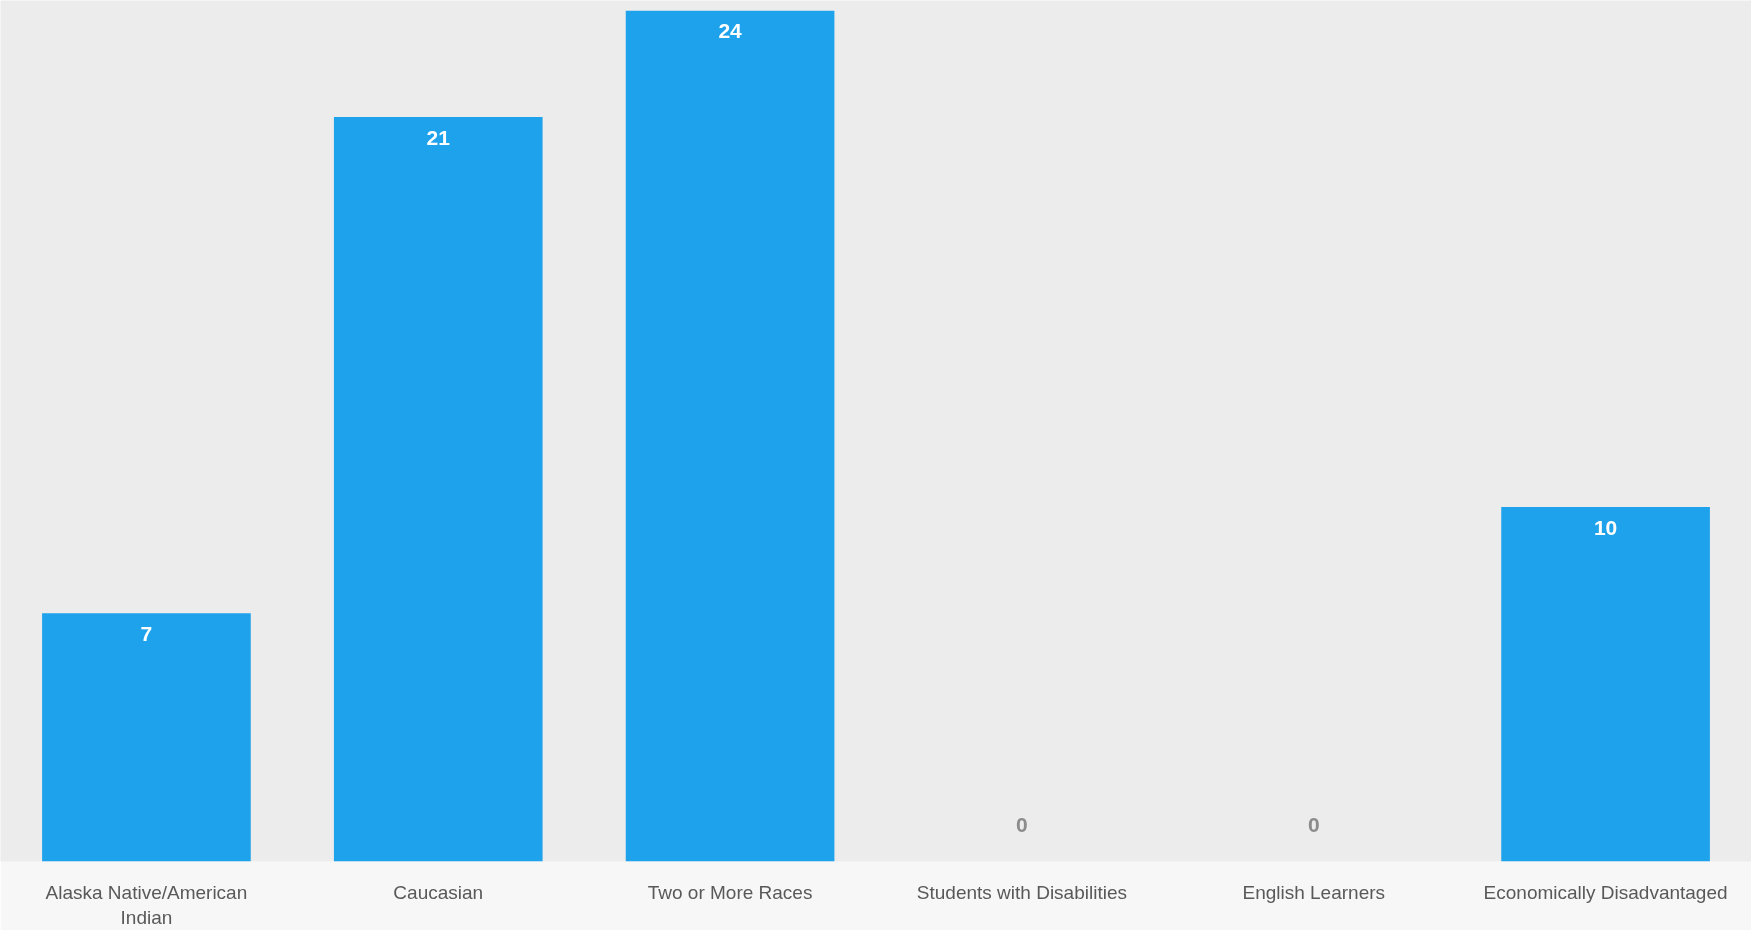 This screenshot has height=930, width=1751. I want to click on x-tick-label: Alaska Native/American Indian, so click(146, 904).